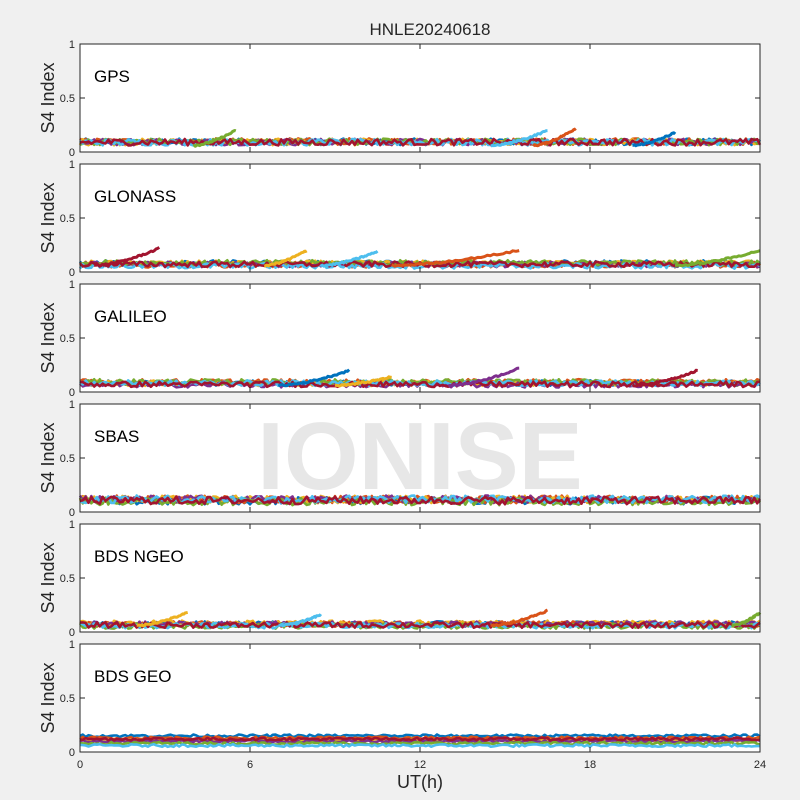 The image size is (800, 800). I want to click on panel-label: BDS NGEO, so click(139, 556).